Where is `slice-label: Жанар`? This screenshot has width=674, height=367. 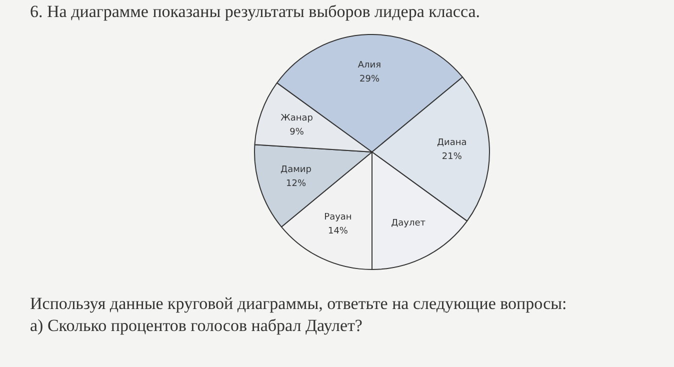 slice-label: Жанар is located at coordinates (297, 118).